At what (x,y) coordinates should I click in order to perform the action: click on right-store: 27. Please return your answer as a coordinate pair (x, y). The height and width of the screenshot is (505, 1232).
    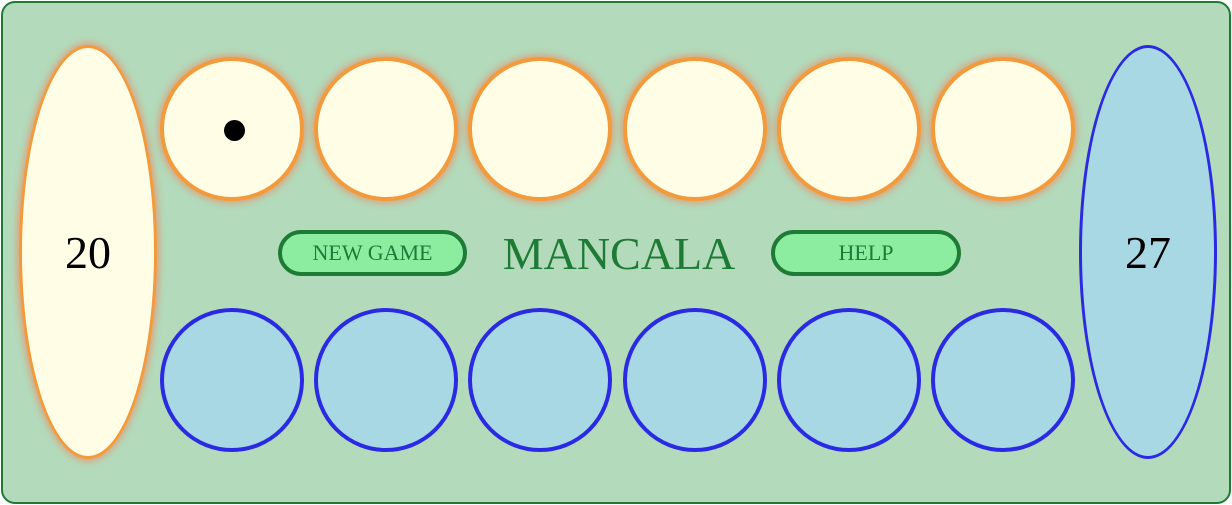
    Looking at the image, I should click on (1148, 252).